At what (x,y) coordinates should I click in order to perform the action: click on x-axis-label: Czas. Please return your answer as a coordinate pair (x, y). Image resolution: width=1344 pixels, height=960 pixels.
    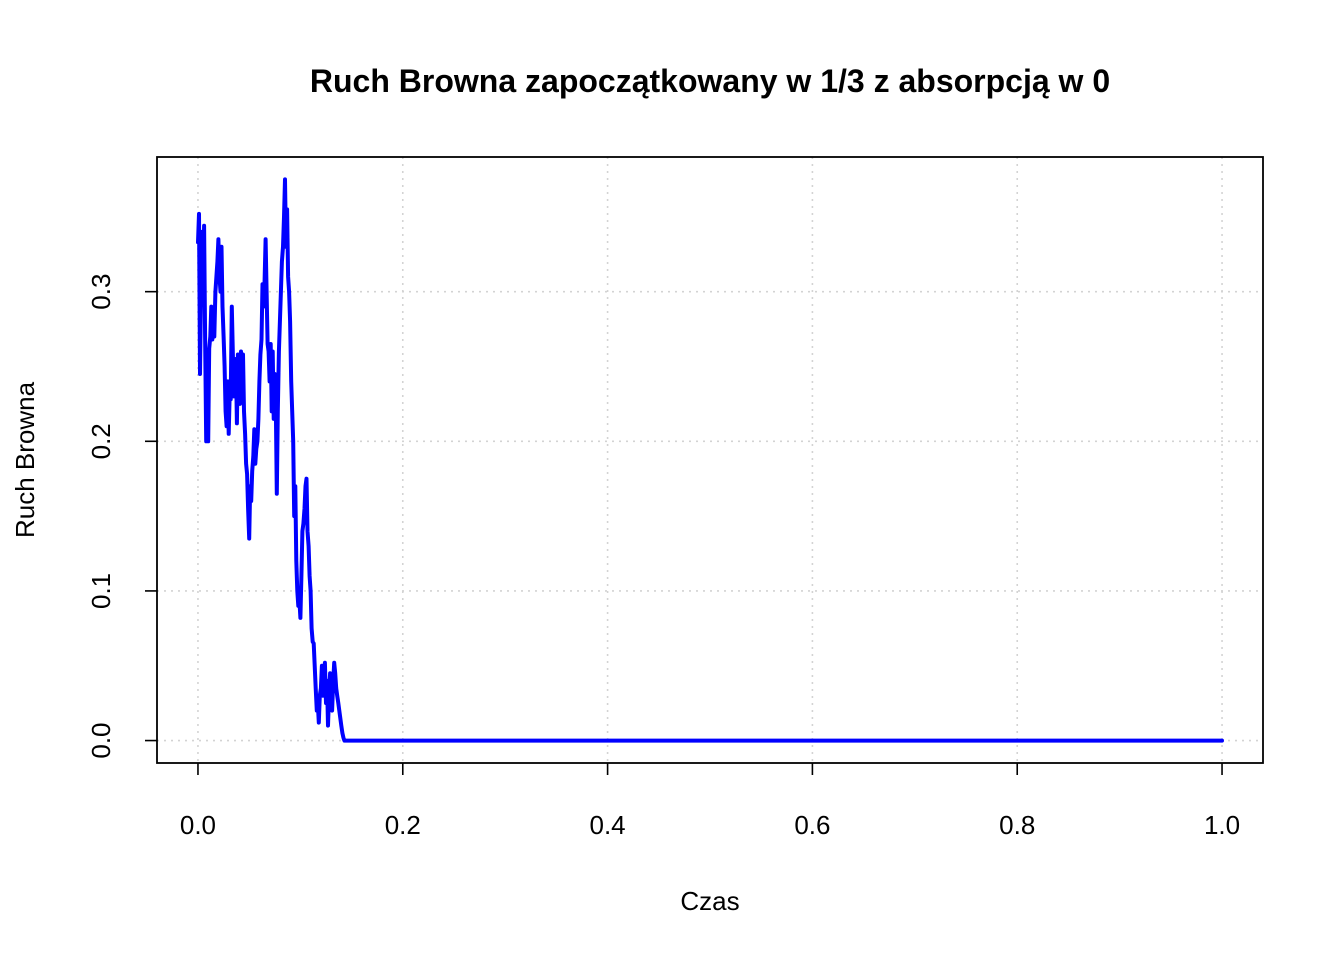
    Looking at the image, I should click on (709, 901).